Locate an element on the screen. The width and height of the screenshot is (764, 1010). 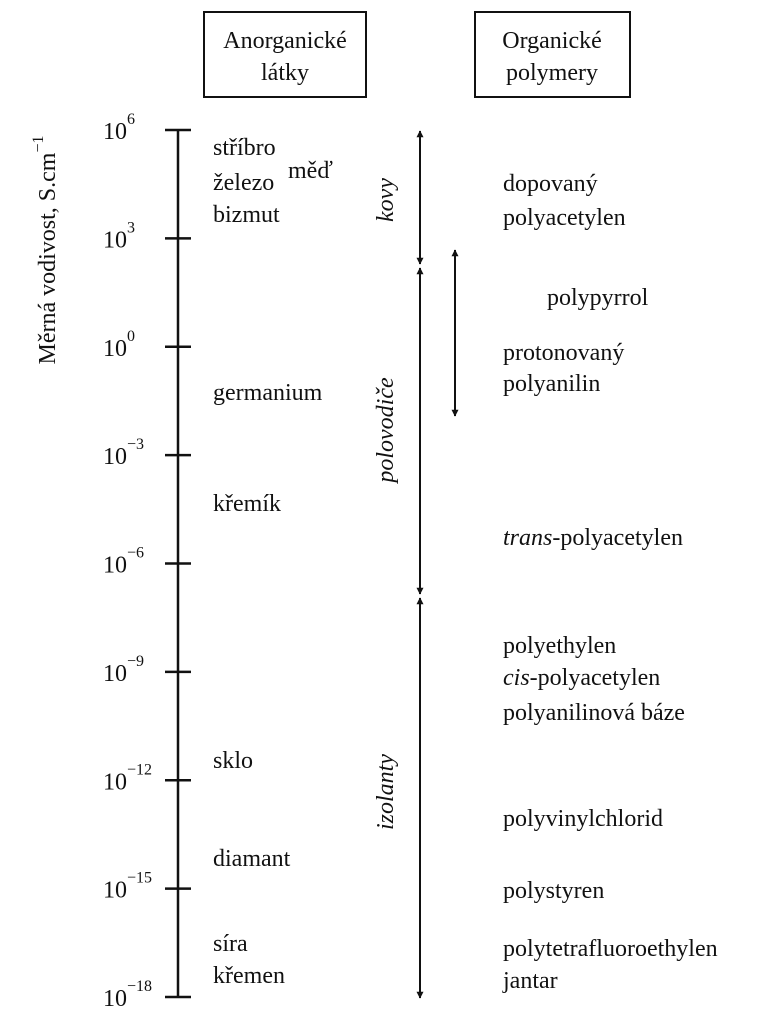
tick-label: 10⁻⁹ is located at coordinates (123, 670).